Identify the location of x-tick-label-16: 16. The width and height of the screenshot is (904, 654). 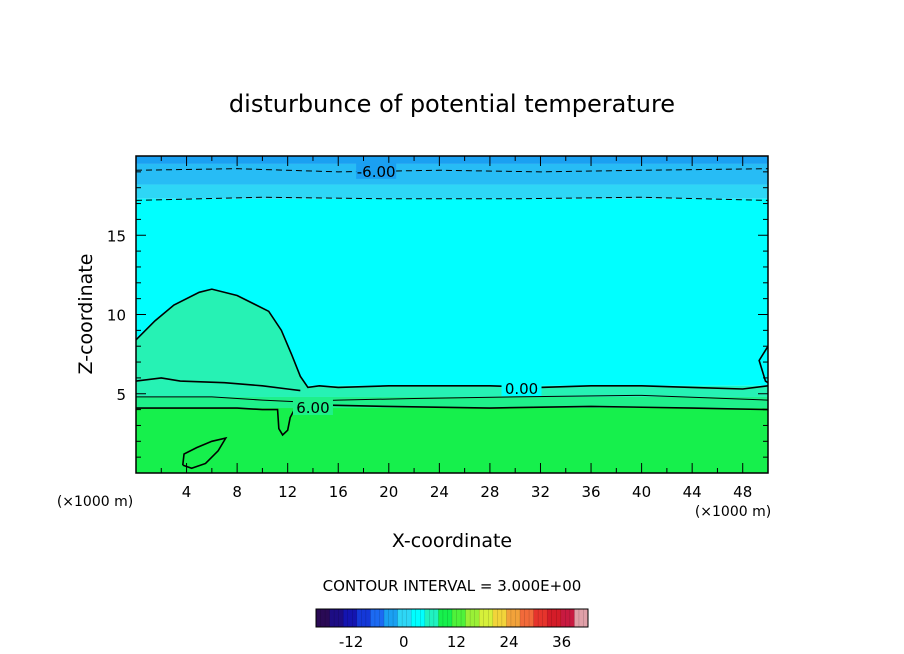
(338, 492).